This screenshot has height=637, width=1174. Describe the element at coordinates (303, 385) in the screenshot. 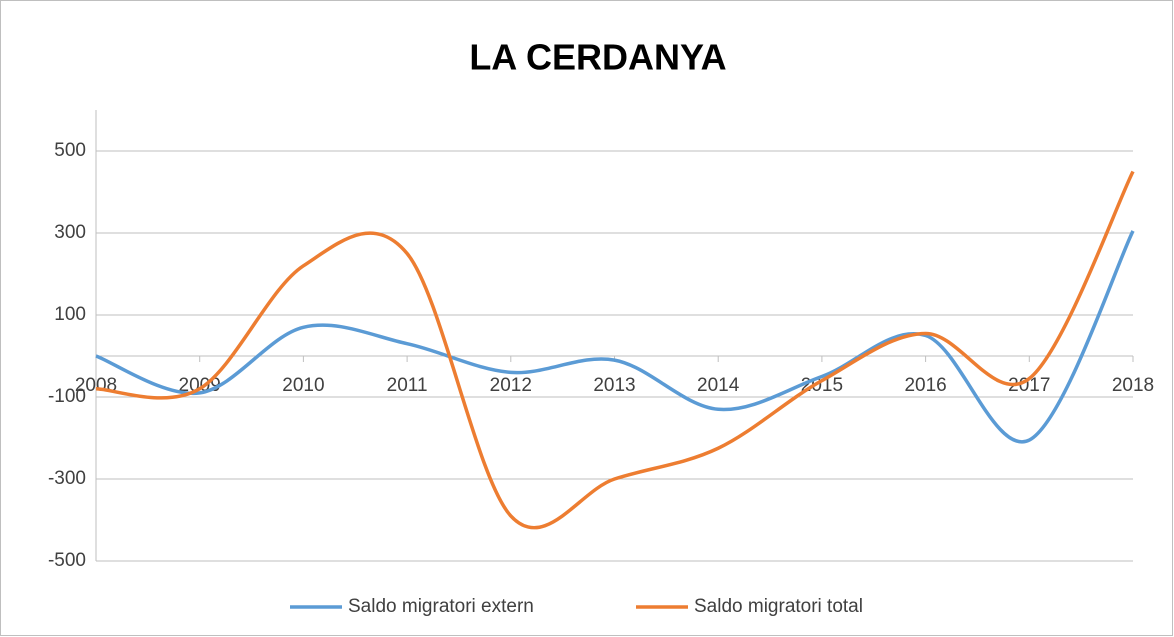

I see `x-tick-label: 2010` at that location.